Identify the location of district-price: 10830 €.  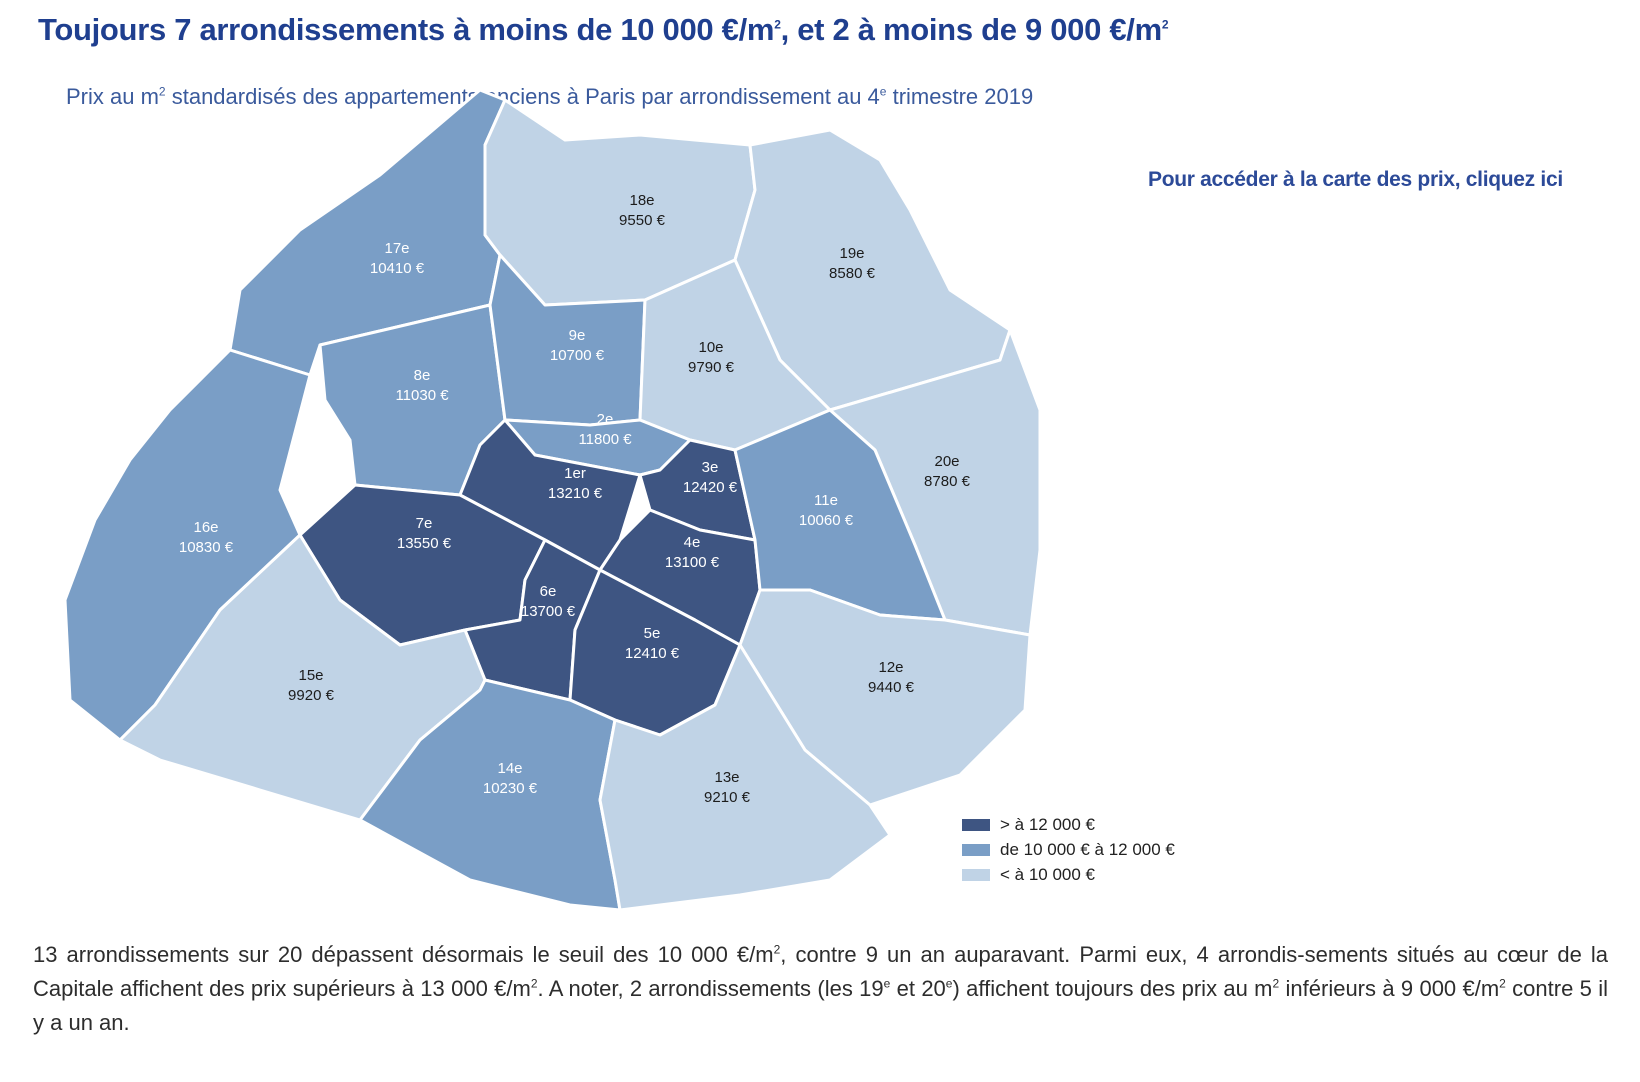
(206, 547).